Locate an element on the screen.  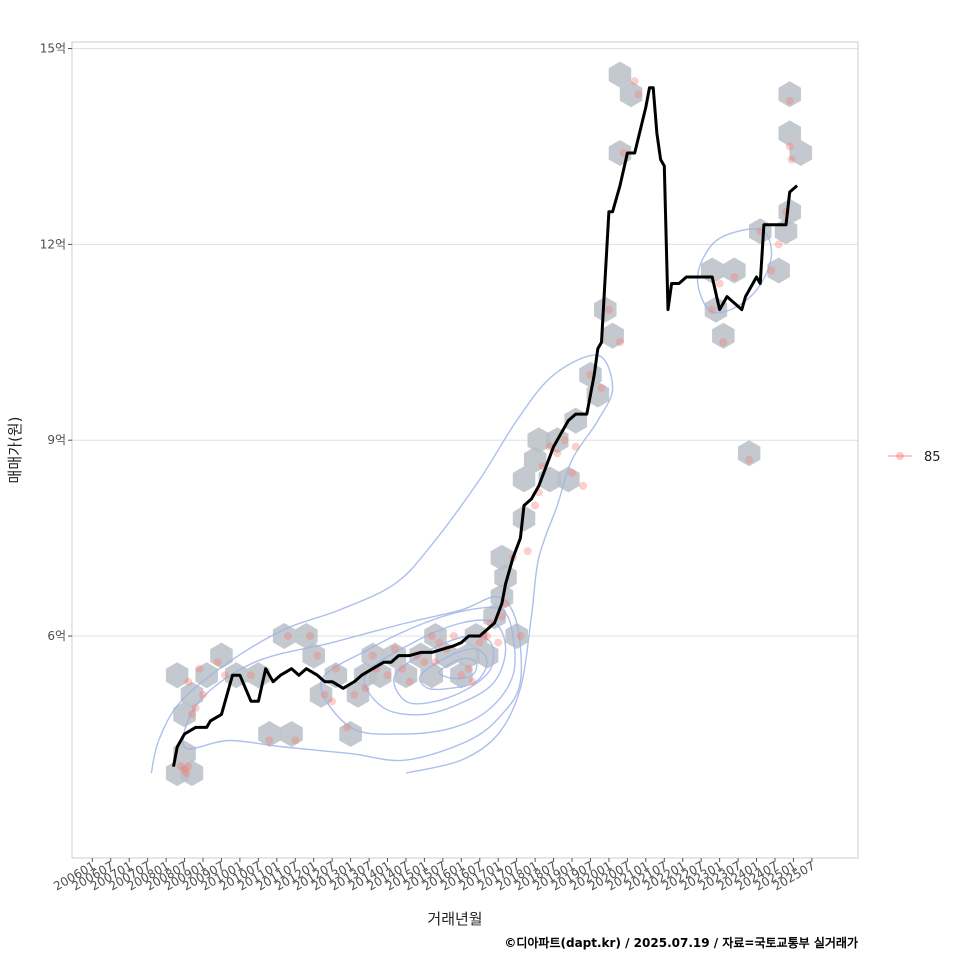
x-axis-title: 거래년월 is located at coordinates (454, 919).